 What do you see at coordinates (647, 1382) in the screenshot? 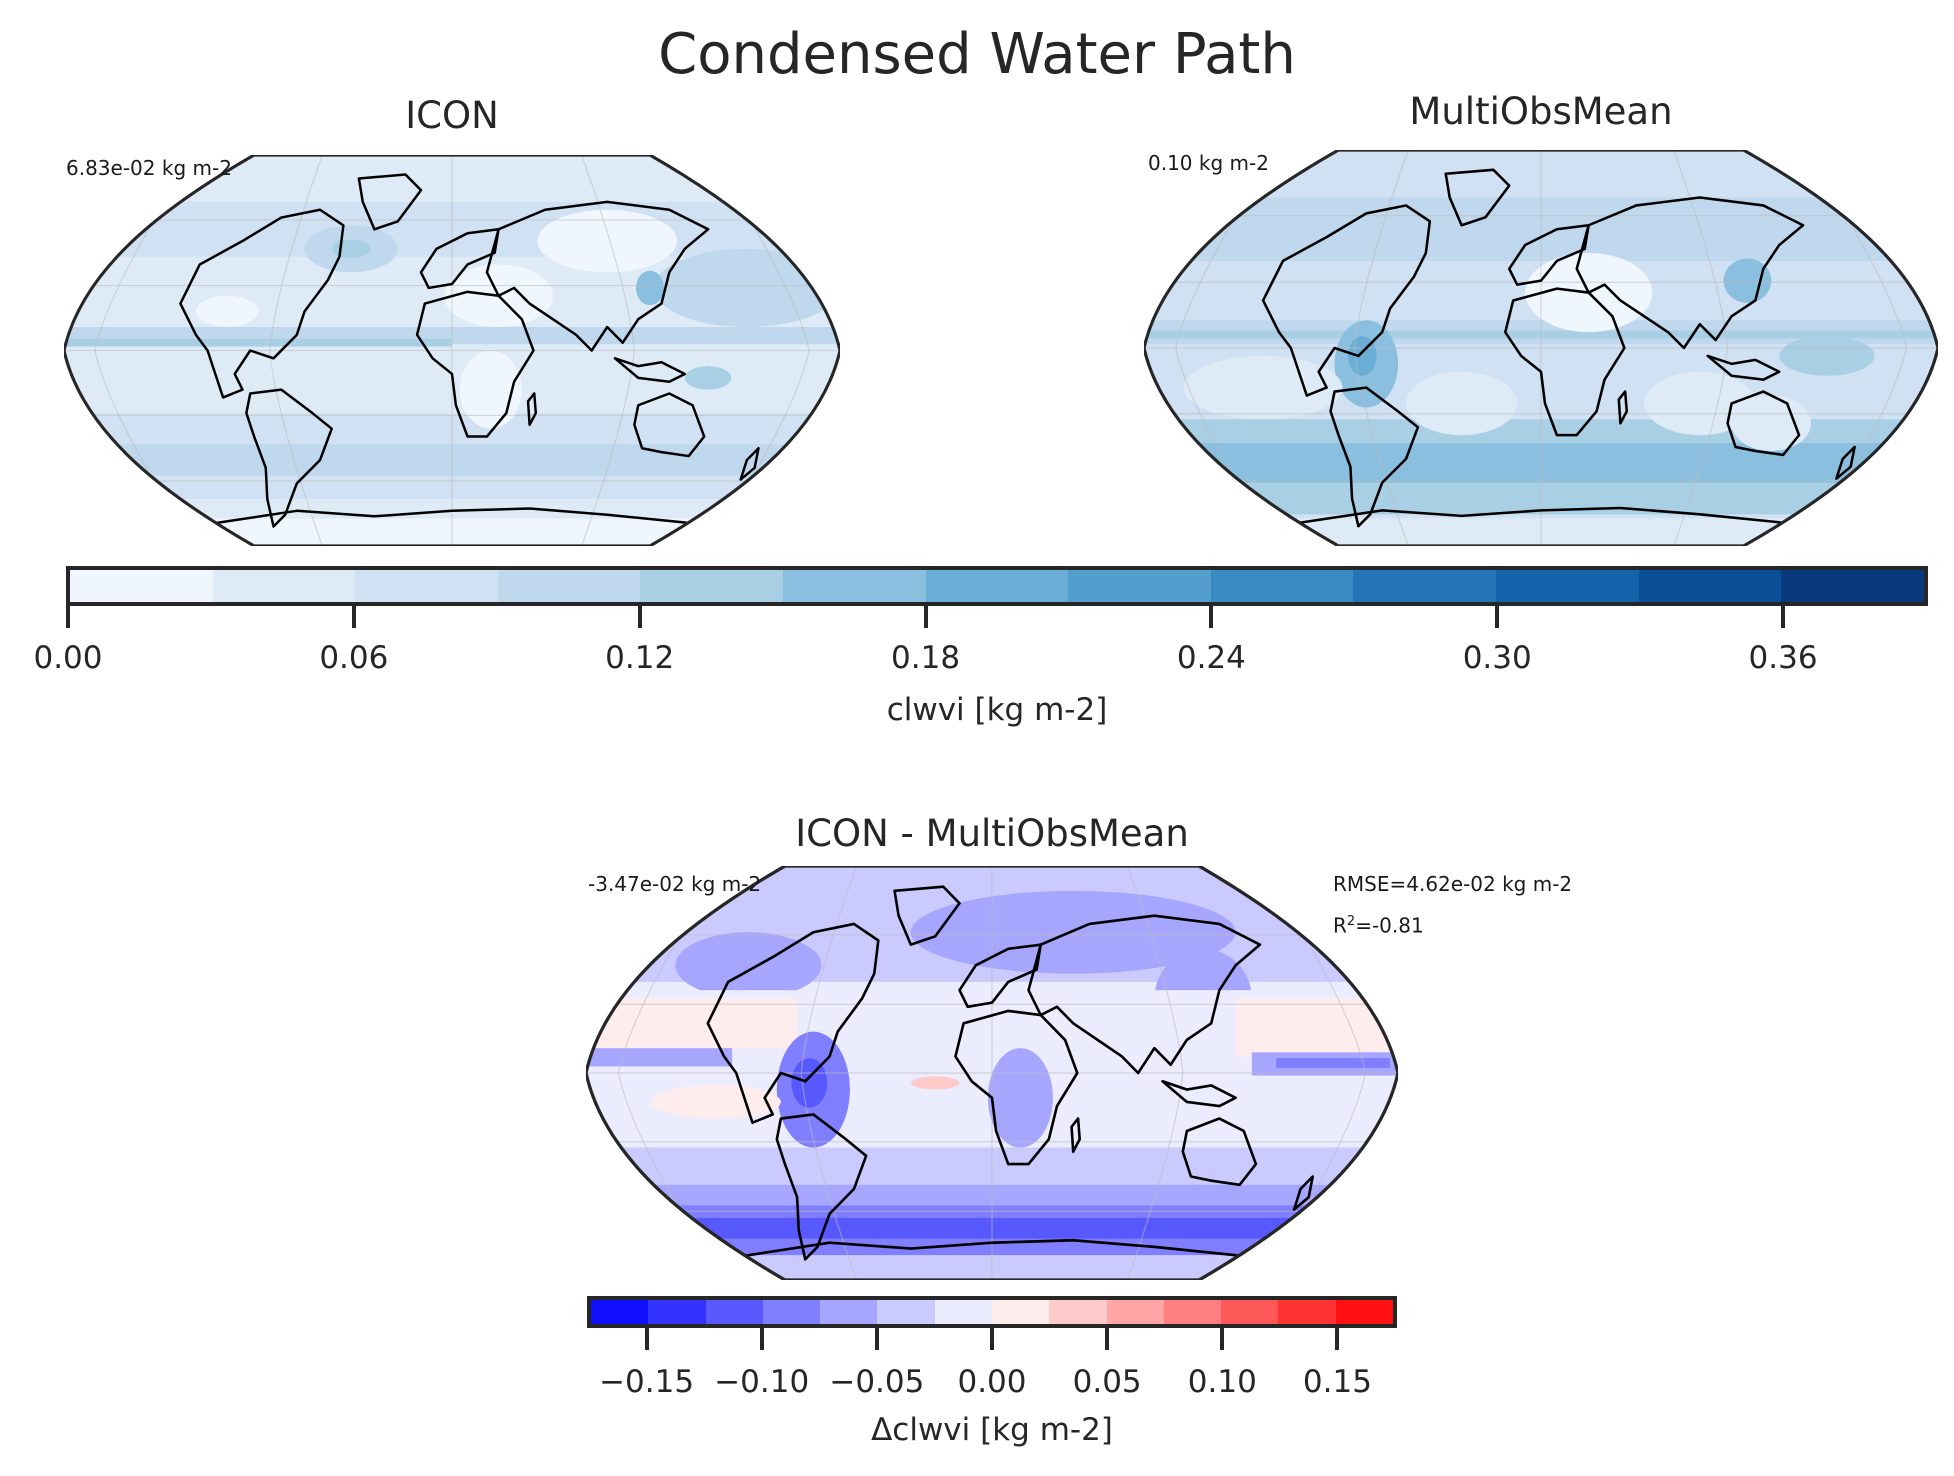
I see `colorbar-tick-label: −0.15` at bounding box center [647, 1382].